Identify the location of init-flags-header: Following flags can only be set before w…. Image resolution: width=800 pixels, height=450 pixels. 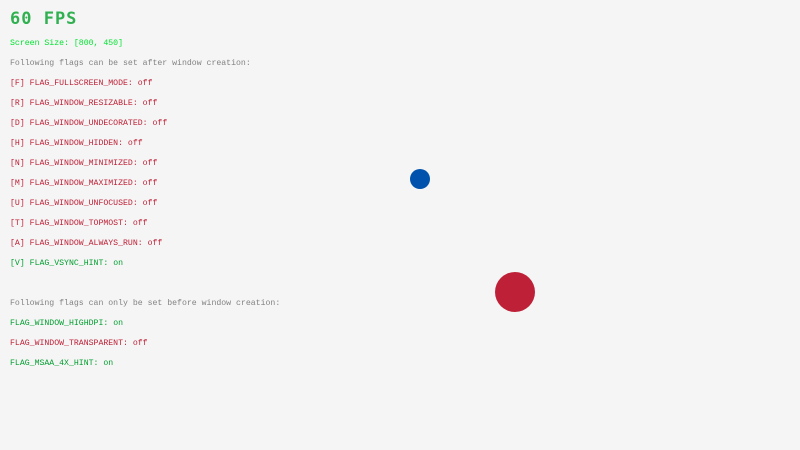
(145, 303).